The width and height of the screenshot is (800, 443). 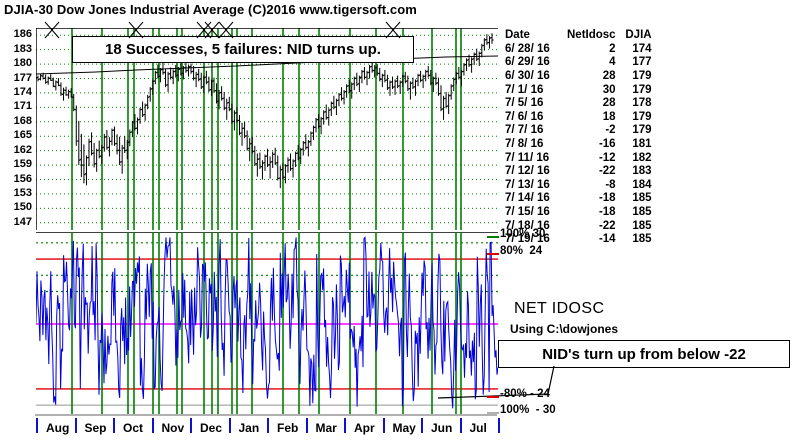 What do you see at coordinates (404, 428) in the screenshot?
I see `month-label: May` at bounding box center [404, 428].